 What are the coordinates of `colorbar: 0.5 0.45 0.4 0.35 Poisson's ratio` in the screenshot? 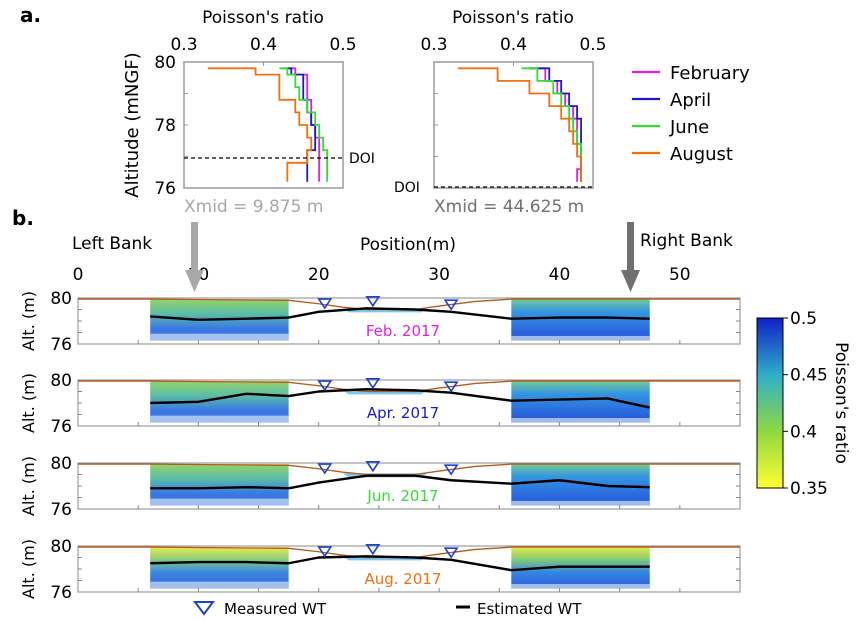 It's located at (803, 404).